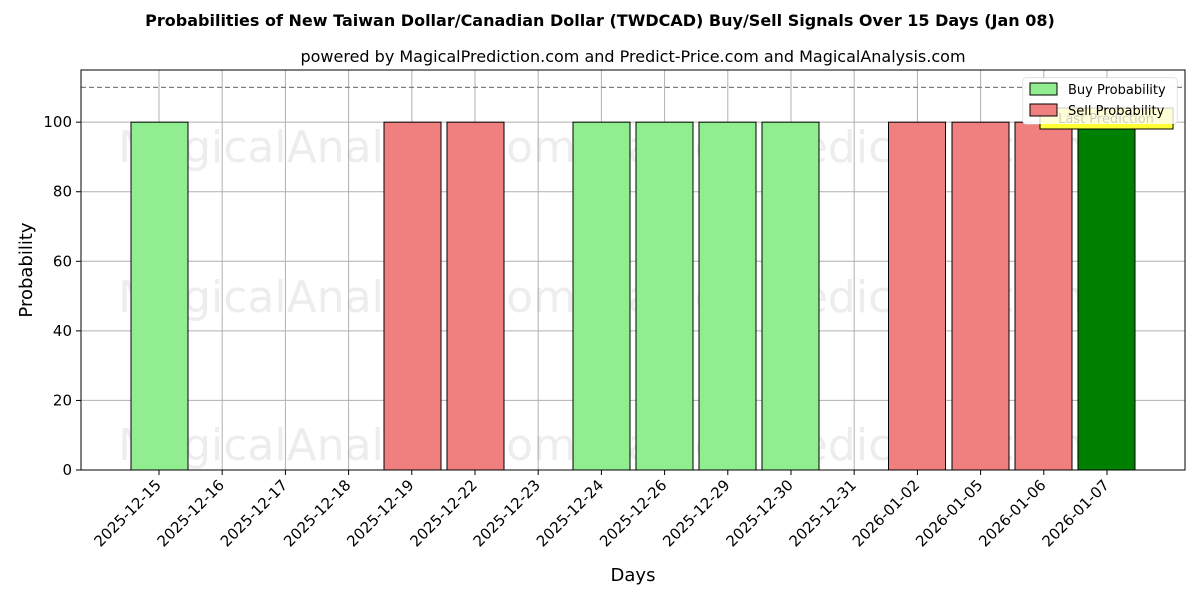 Image resolution: width=1200 pixels, height=600 pixels. I want to click on x-tick-label: 2025-12-22, so click(443, 513).